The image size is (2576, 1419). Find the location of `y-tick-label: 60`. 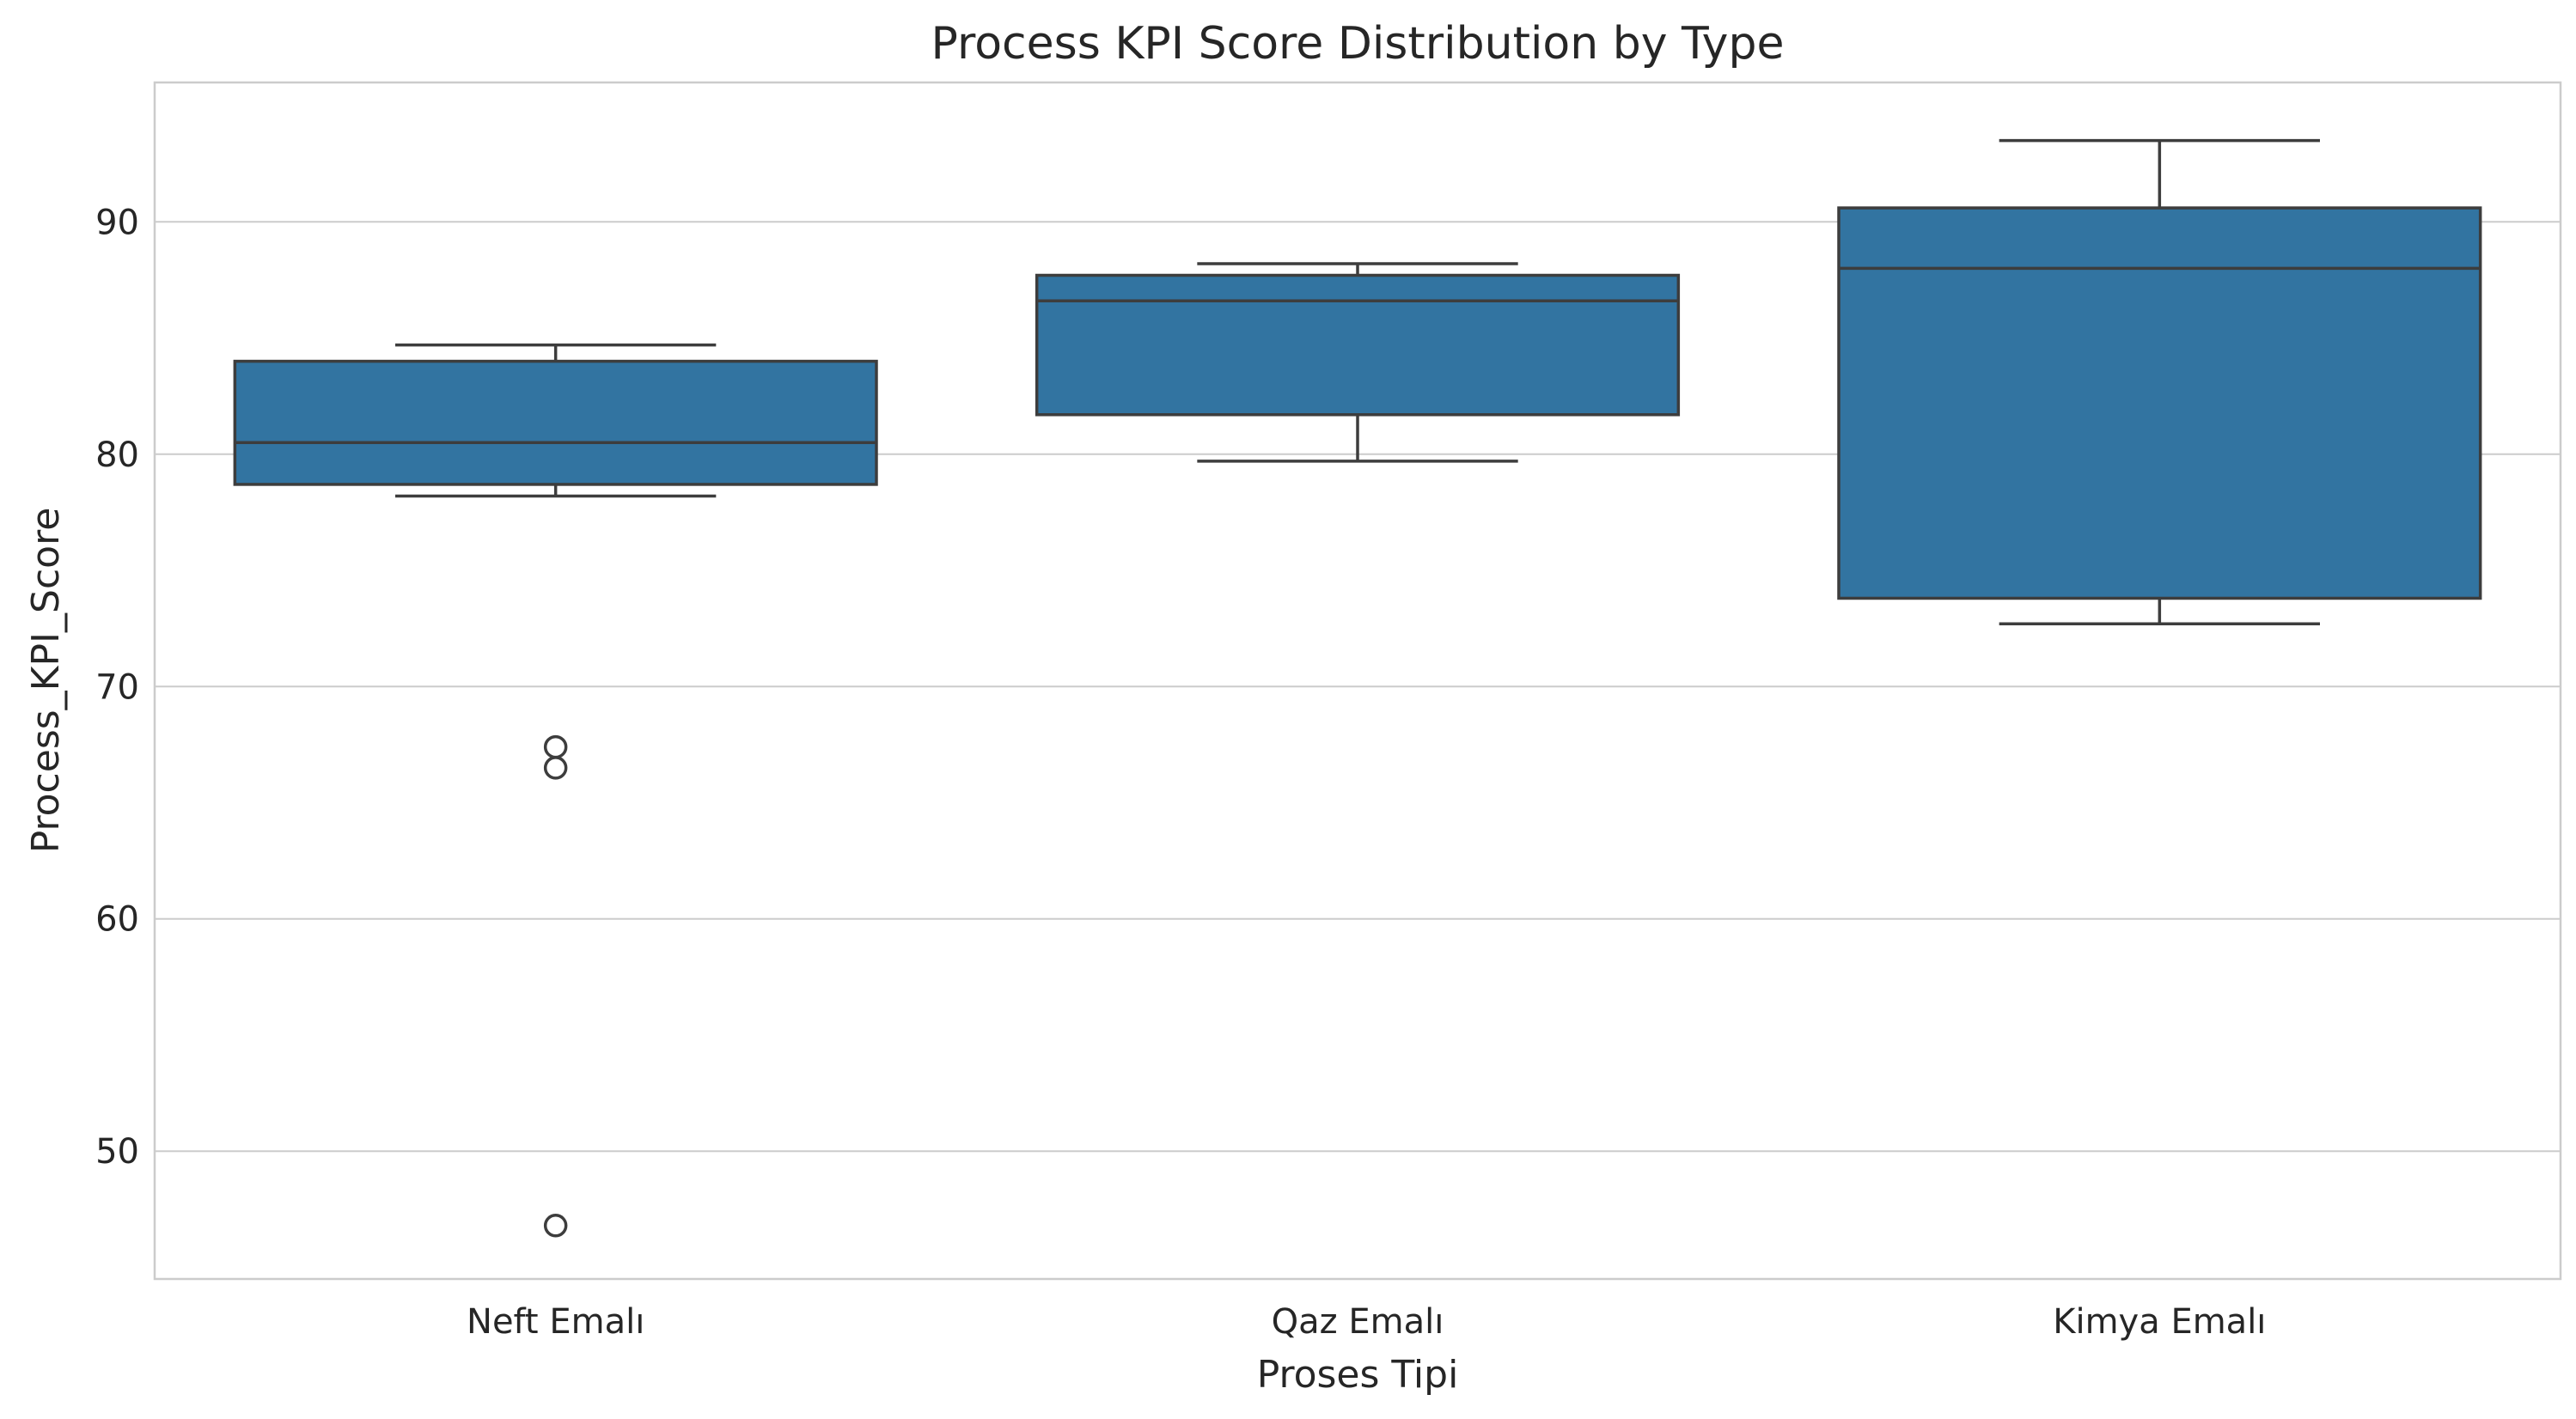

y-tick-label: 60 is located at coordinates (117, 920).